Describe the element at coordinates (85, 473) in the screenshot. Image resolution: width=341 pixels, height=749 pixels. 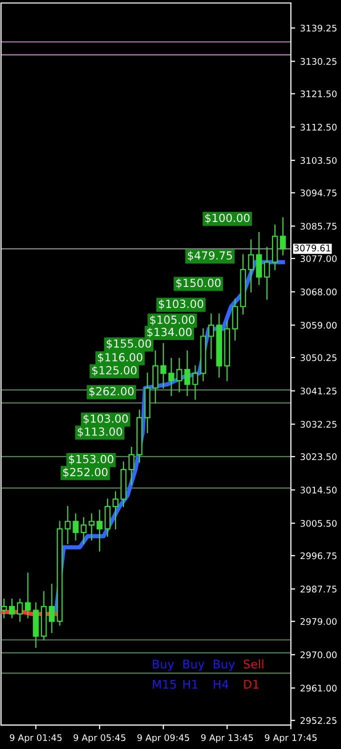
I see `annotation: $252.00` at that location.